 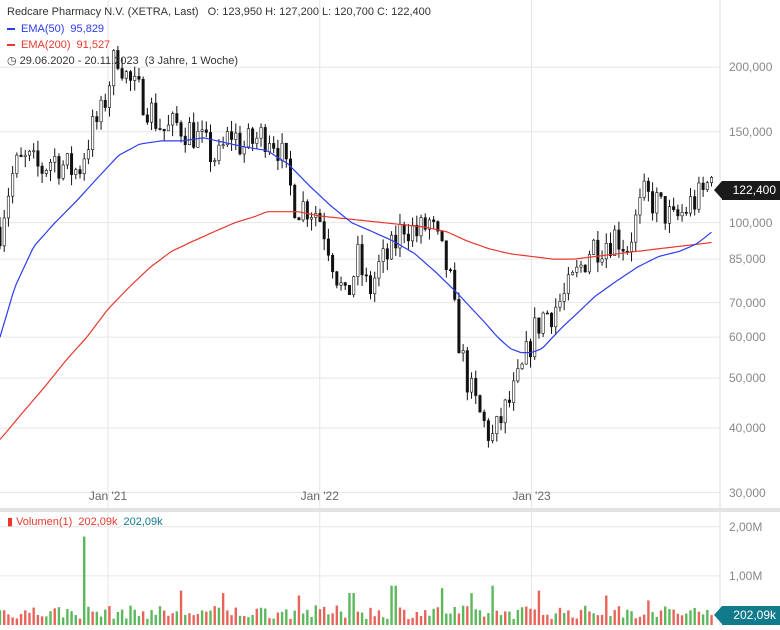 I want to click on ema200-label: EMA(200), so click(x=46, y=45).